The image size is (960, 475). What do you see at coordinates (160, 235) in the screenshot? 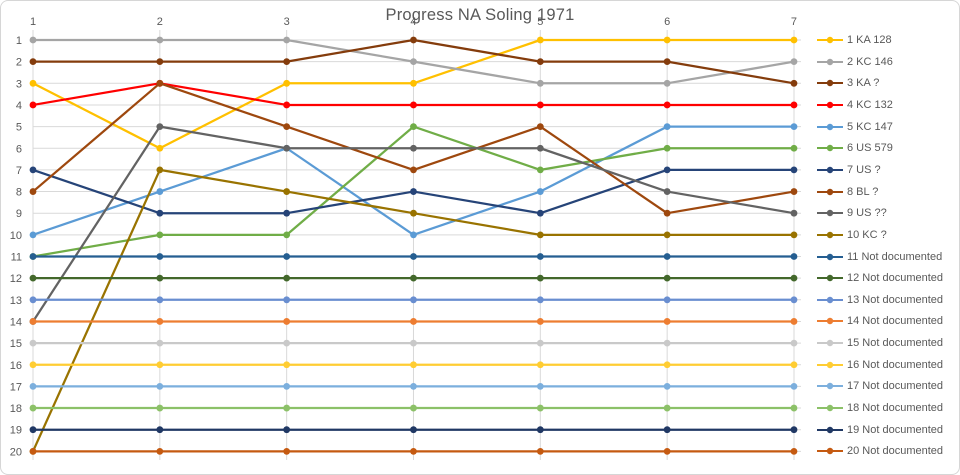
I see `data-point-s6-x2` at bounding box center [160, 235].